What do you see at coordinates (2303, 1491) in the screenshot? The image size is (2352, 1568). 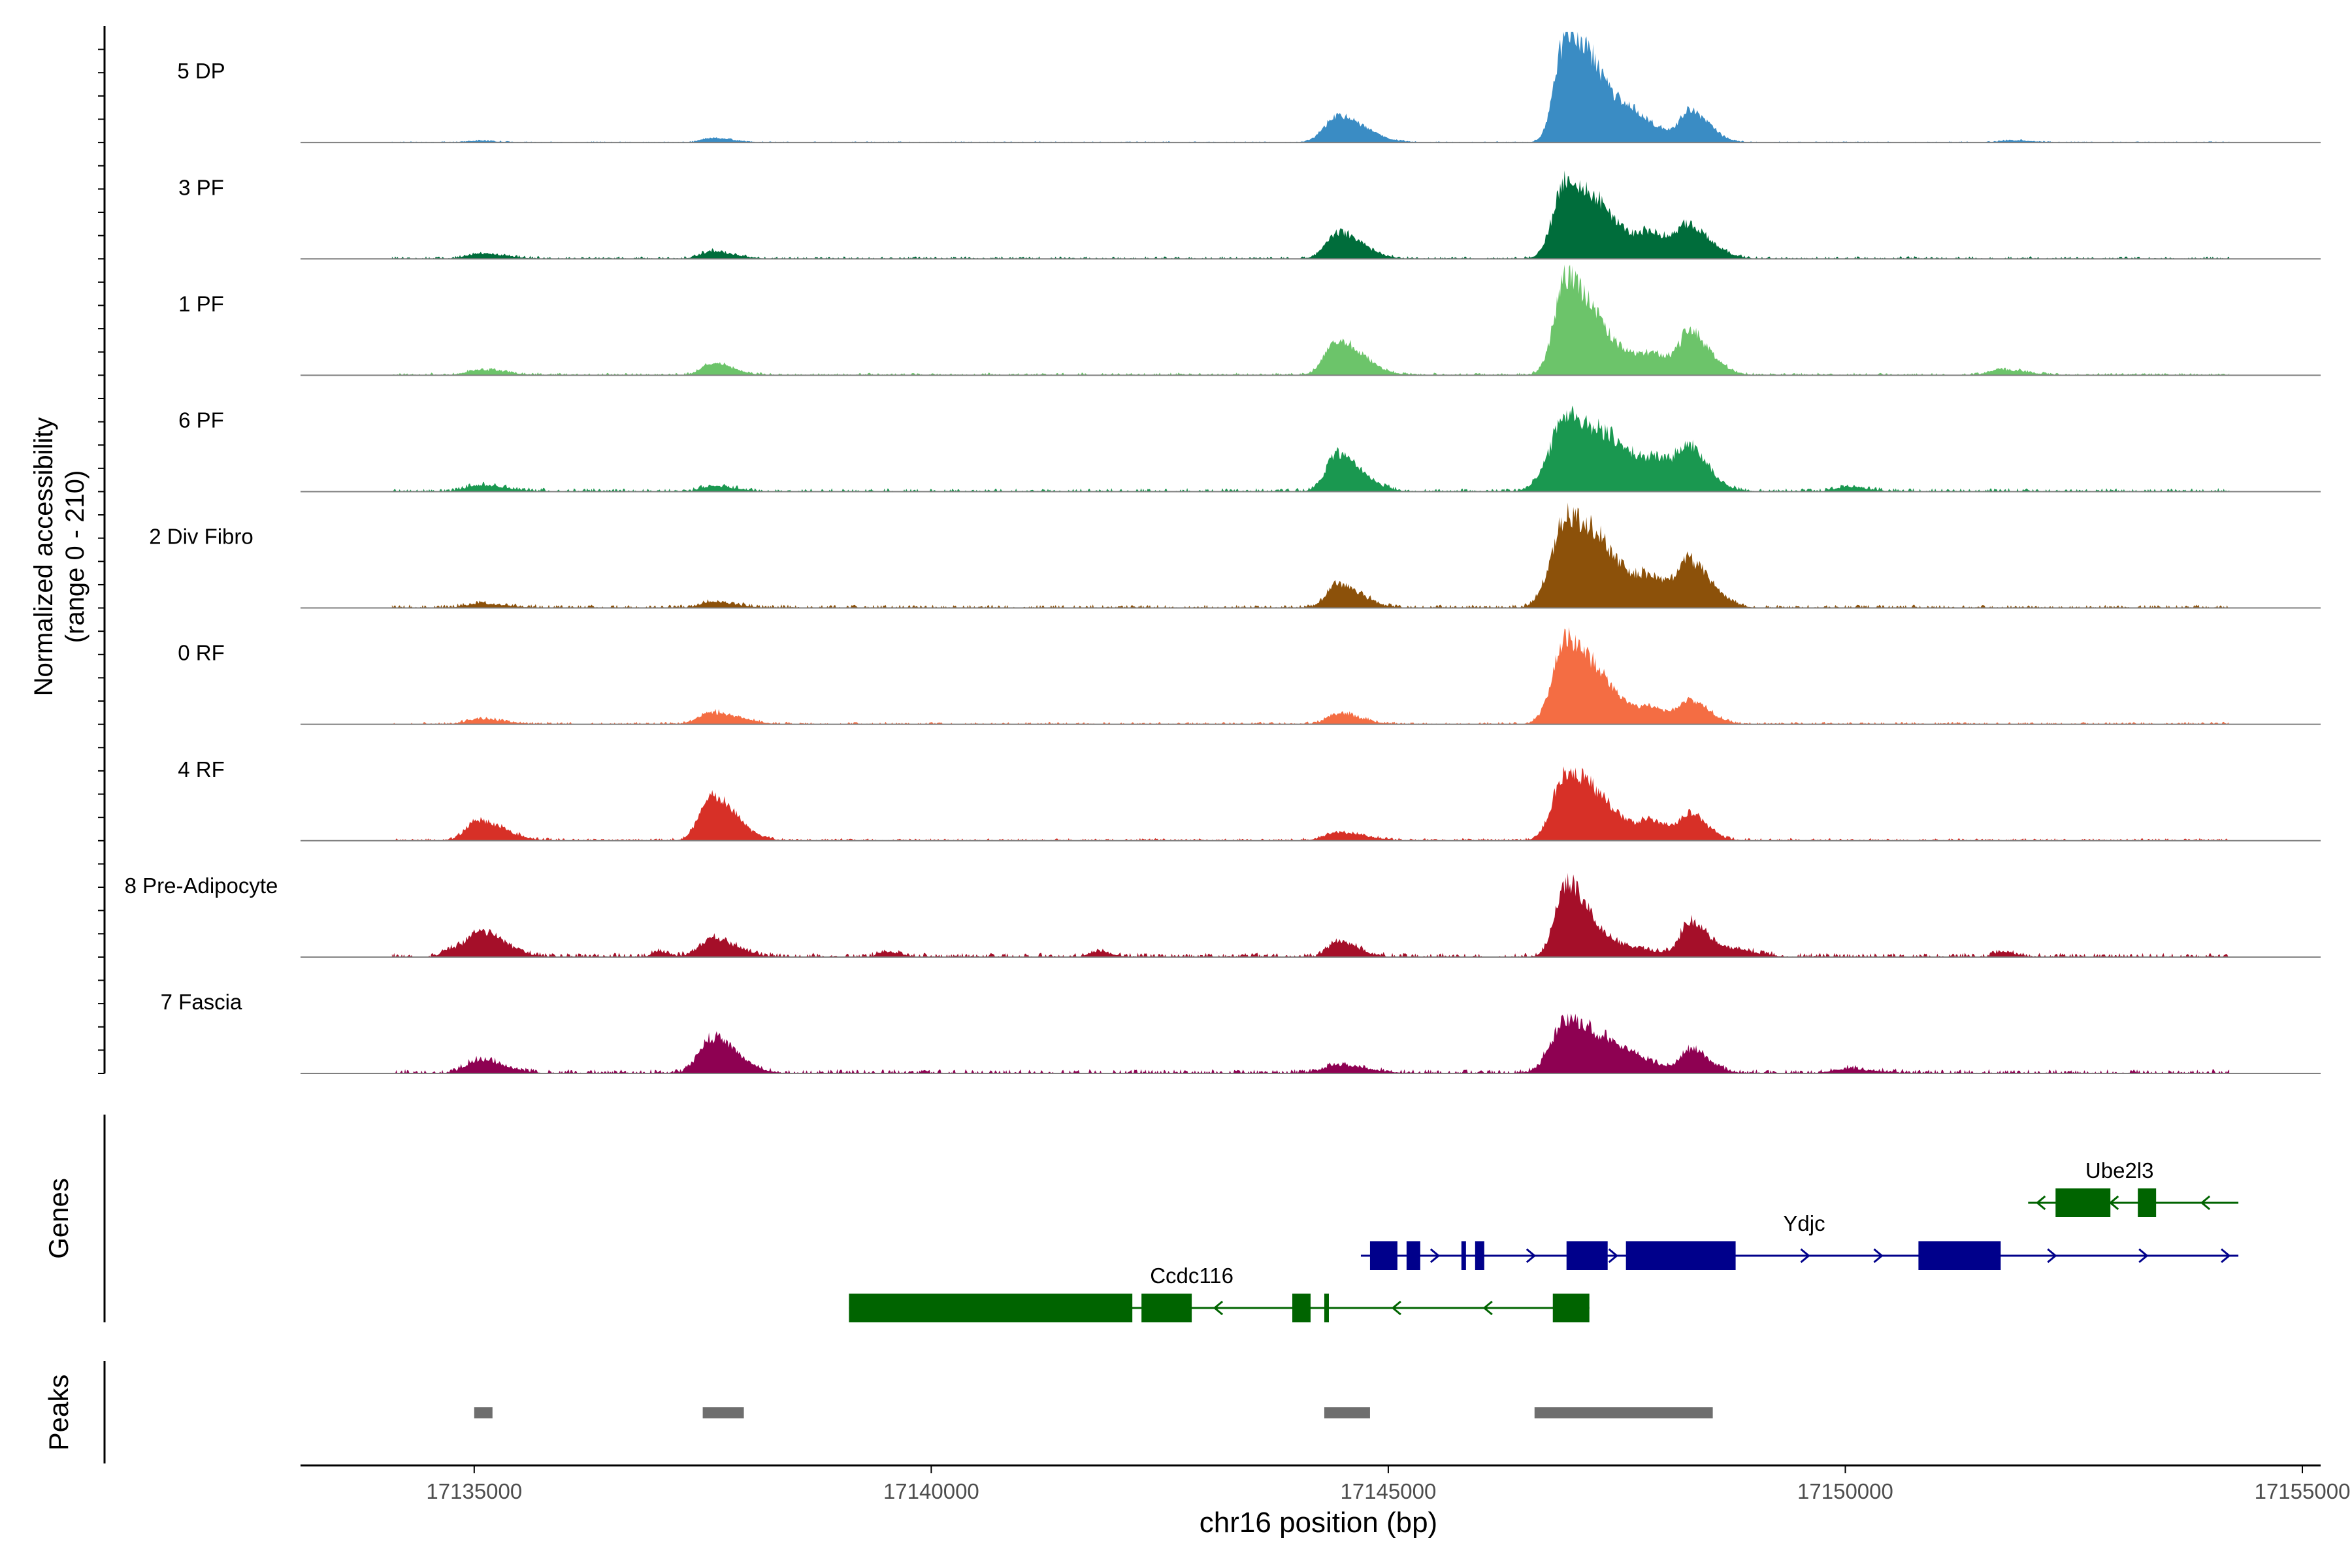 I see `x-tick-label: 17155000` at bounding box center [2303, 1491].